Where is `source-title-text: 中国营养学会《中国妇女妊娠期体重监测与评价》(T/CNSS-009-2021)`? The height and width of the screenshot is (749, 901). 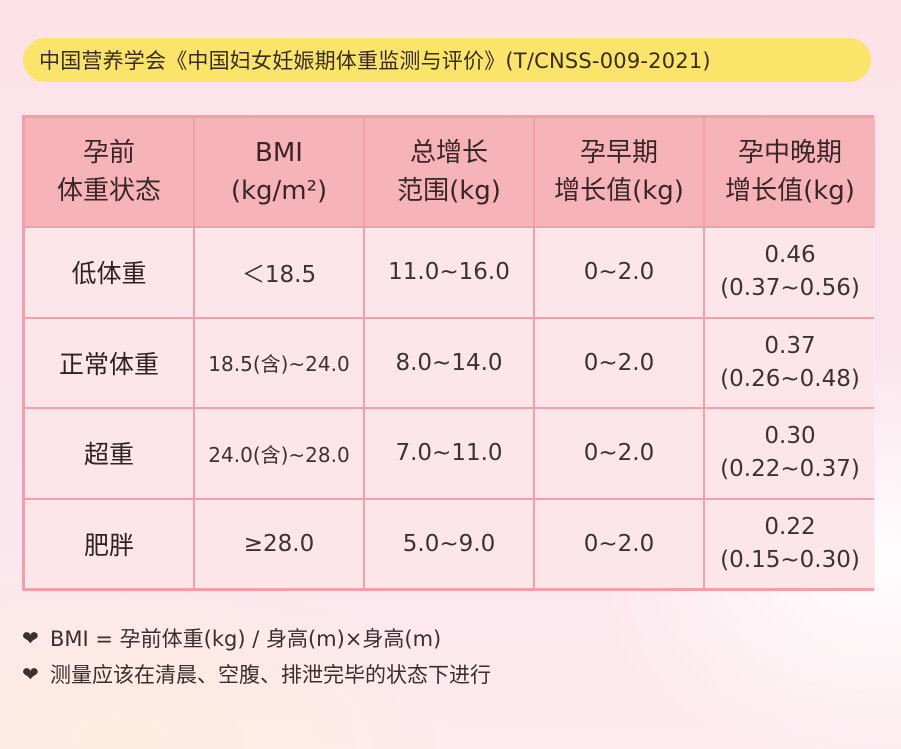 source-title-text: 中国营养学会《中国妇女妊娠期体重监测与评价》(T/CNSS-009-2021) is located at coordinates (375, 61).